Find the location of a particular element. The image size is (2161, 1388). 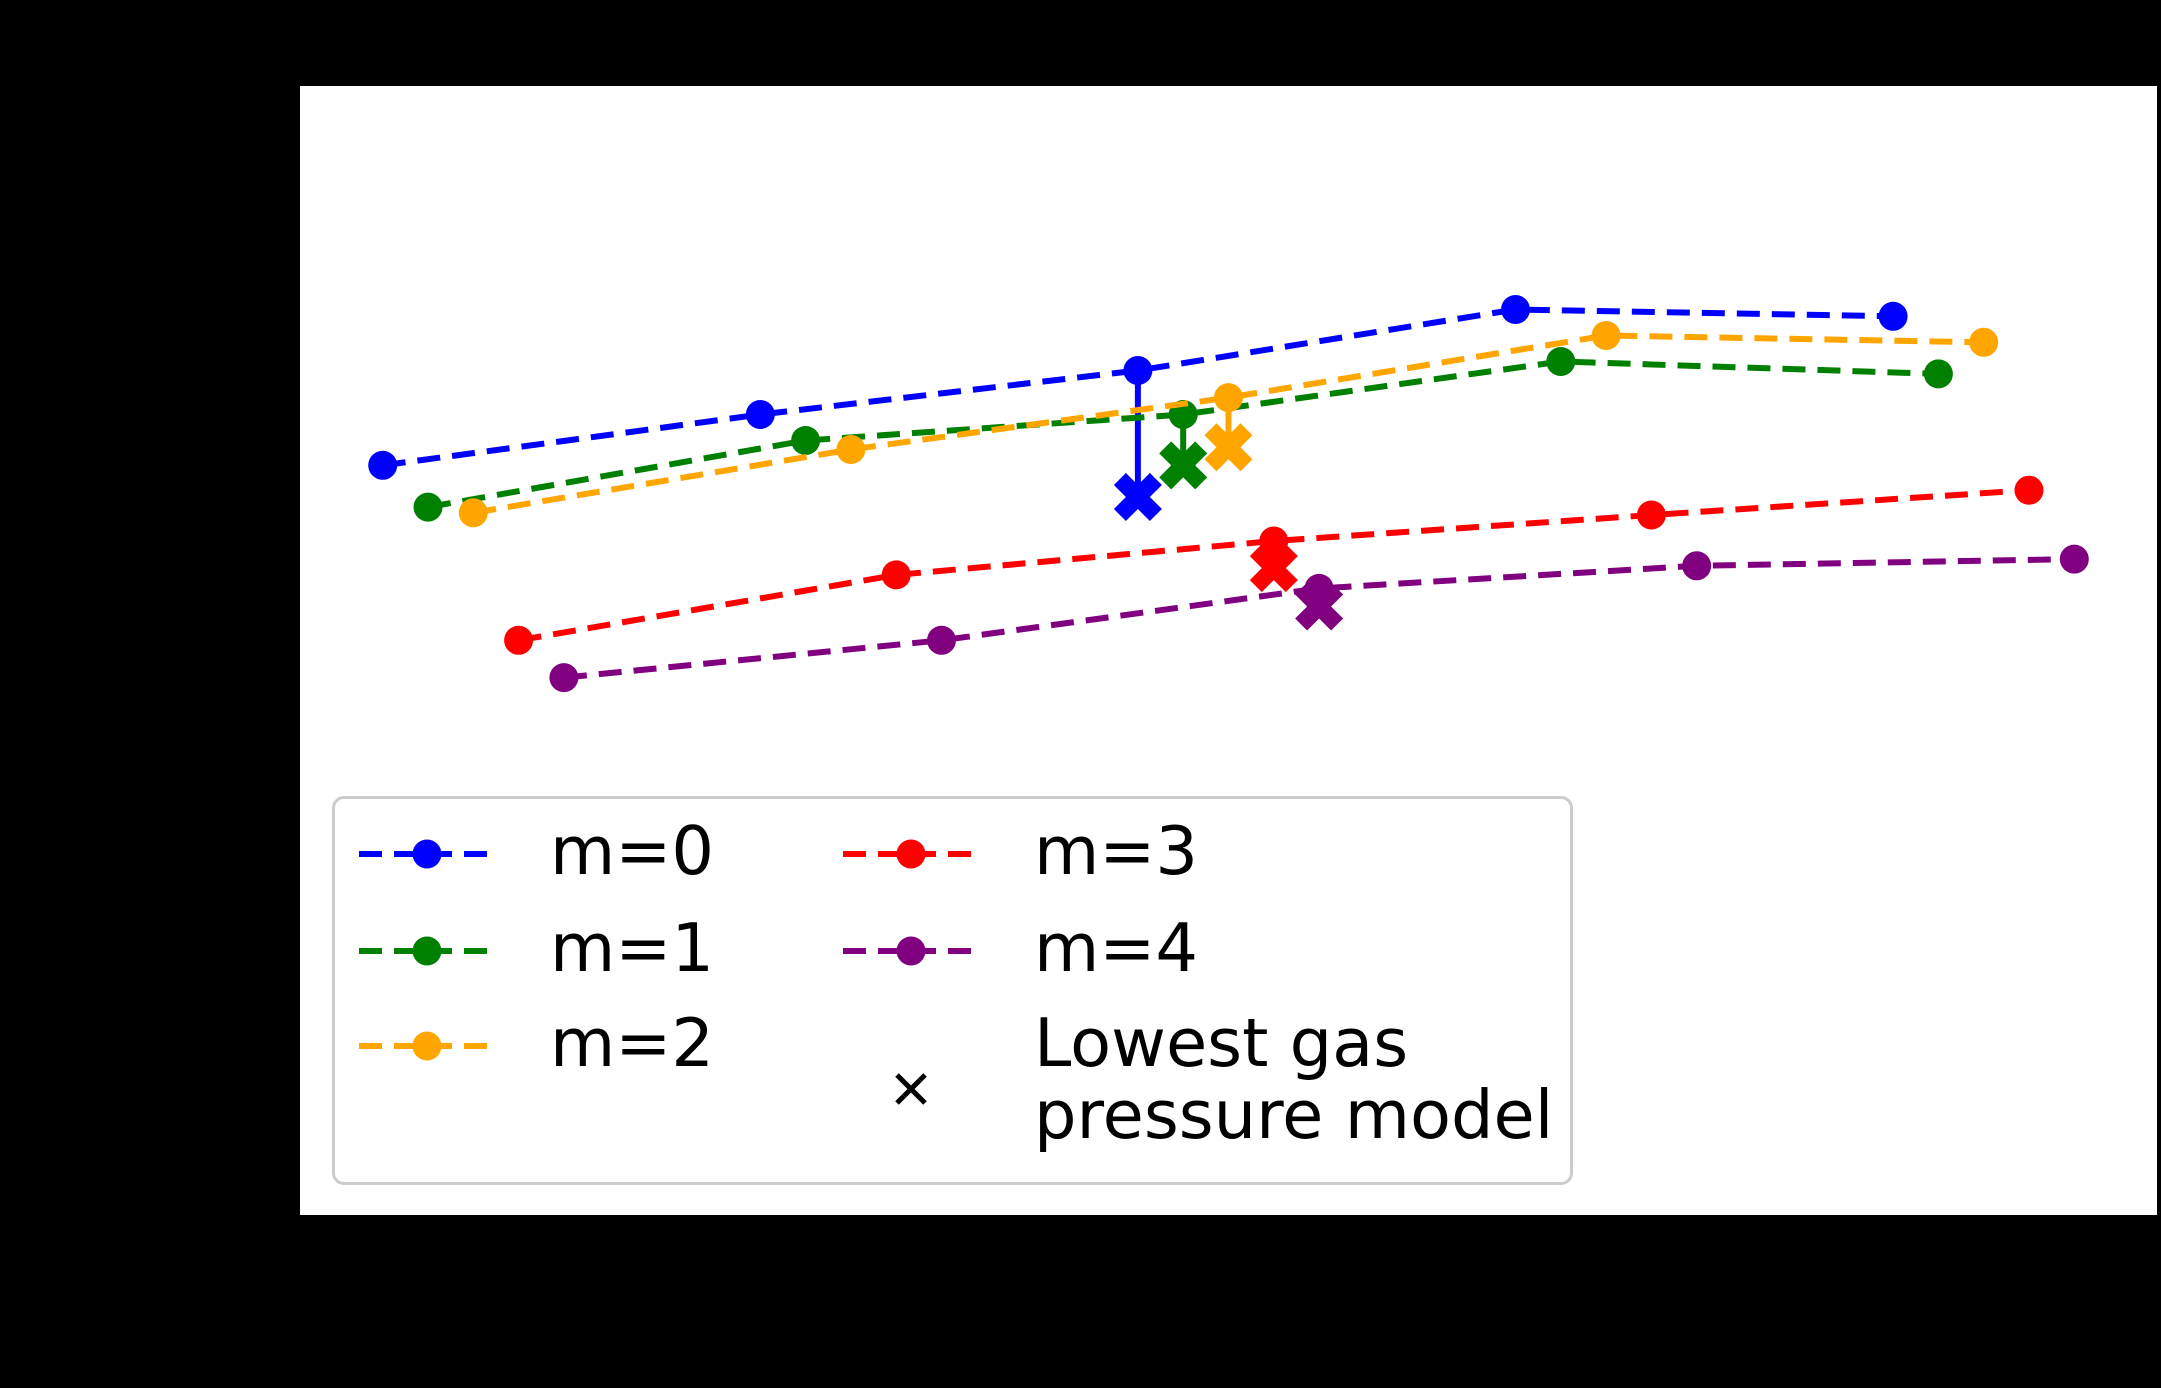

legend-label-m2: m=2 is located at coordinates (632, 1043).